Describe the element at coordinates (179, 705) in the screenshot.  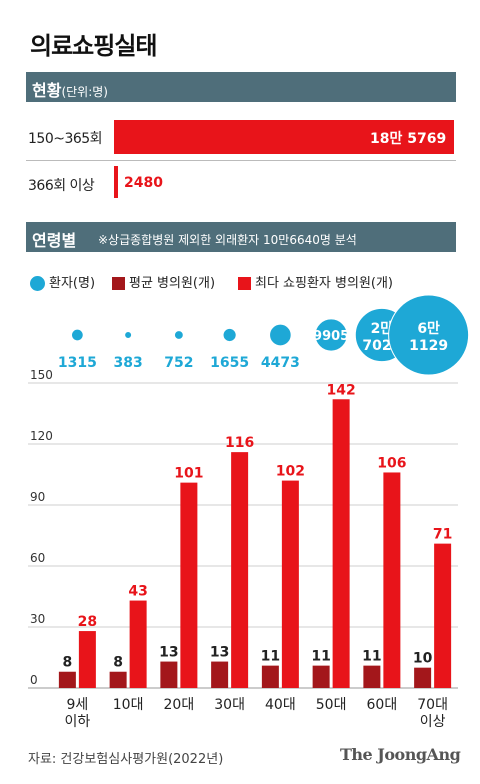
I see `x-tick-label: 20대` at that location.